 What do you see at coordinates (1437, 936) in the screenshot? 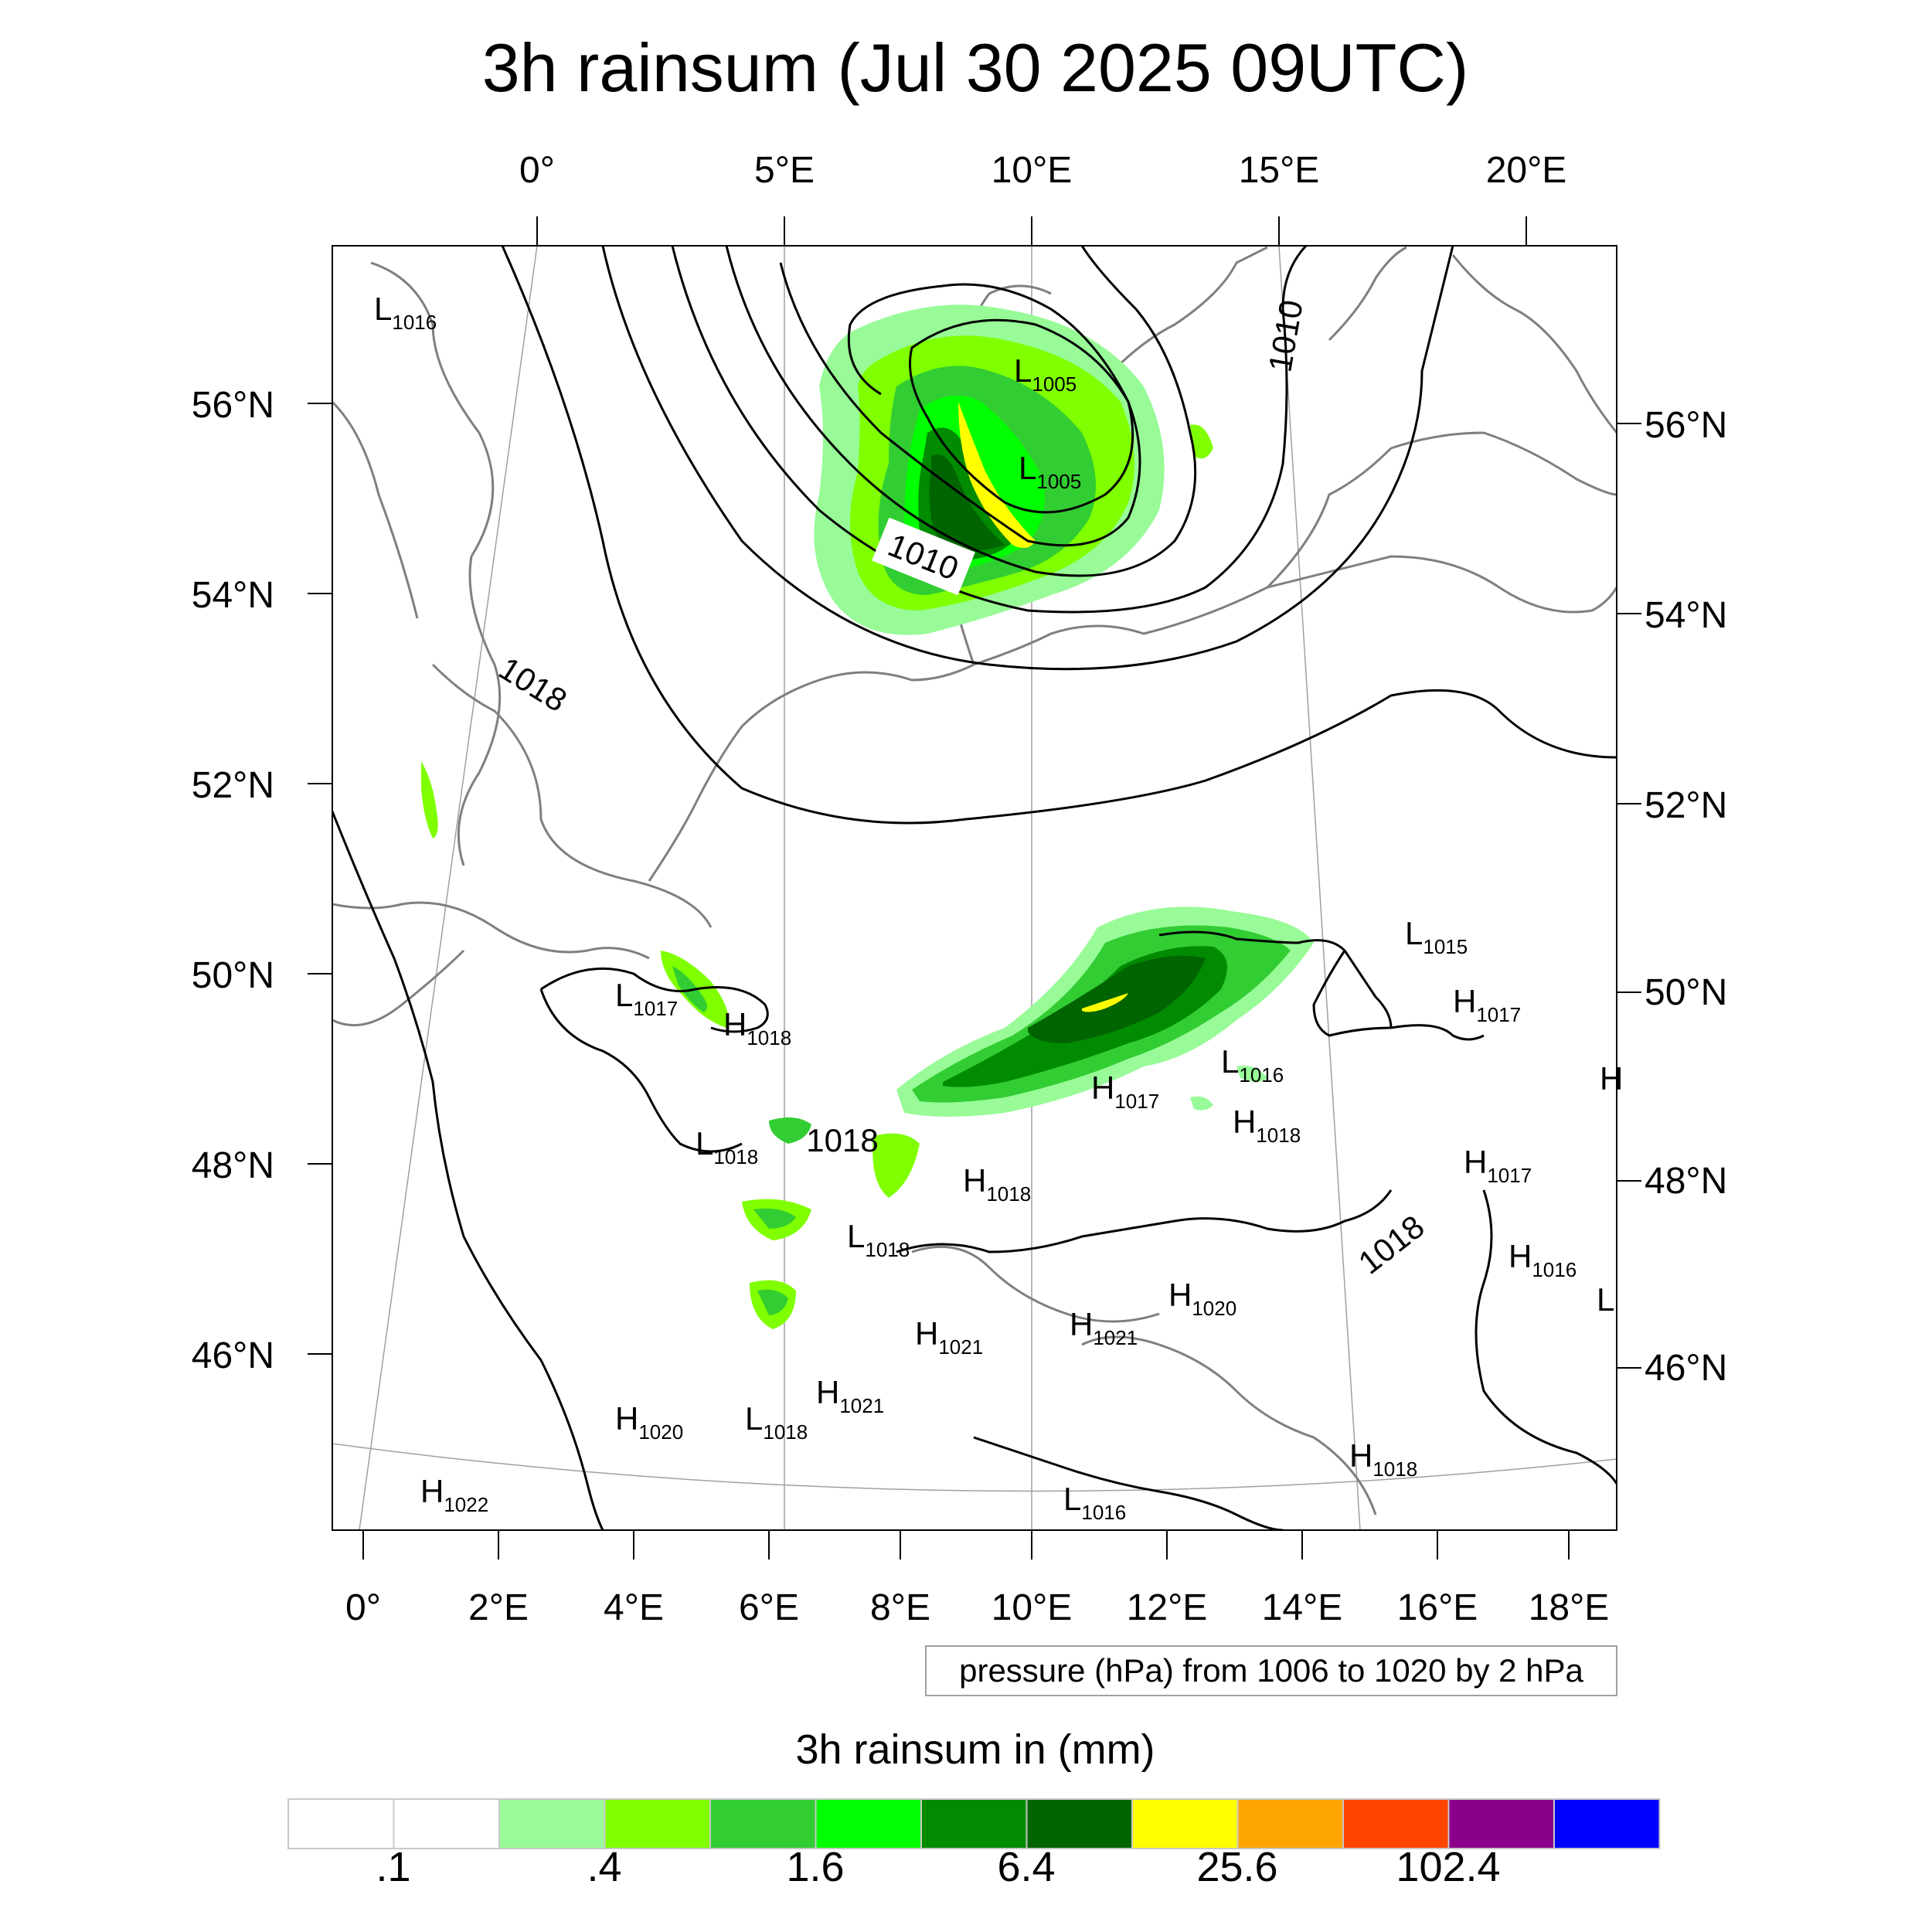
I see `pressure-system: L1015` at bounding box center [1437, 936].